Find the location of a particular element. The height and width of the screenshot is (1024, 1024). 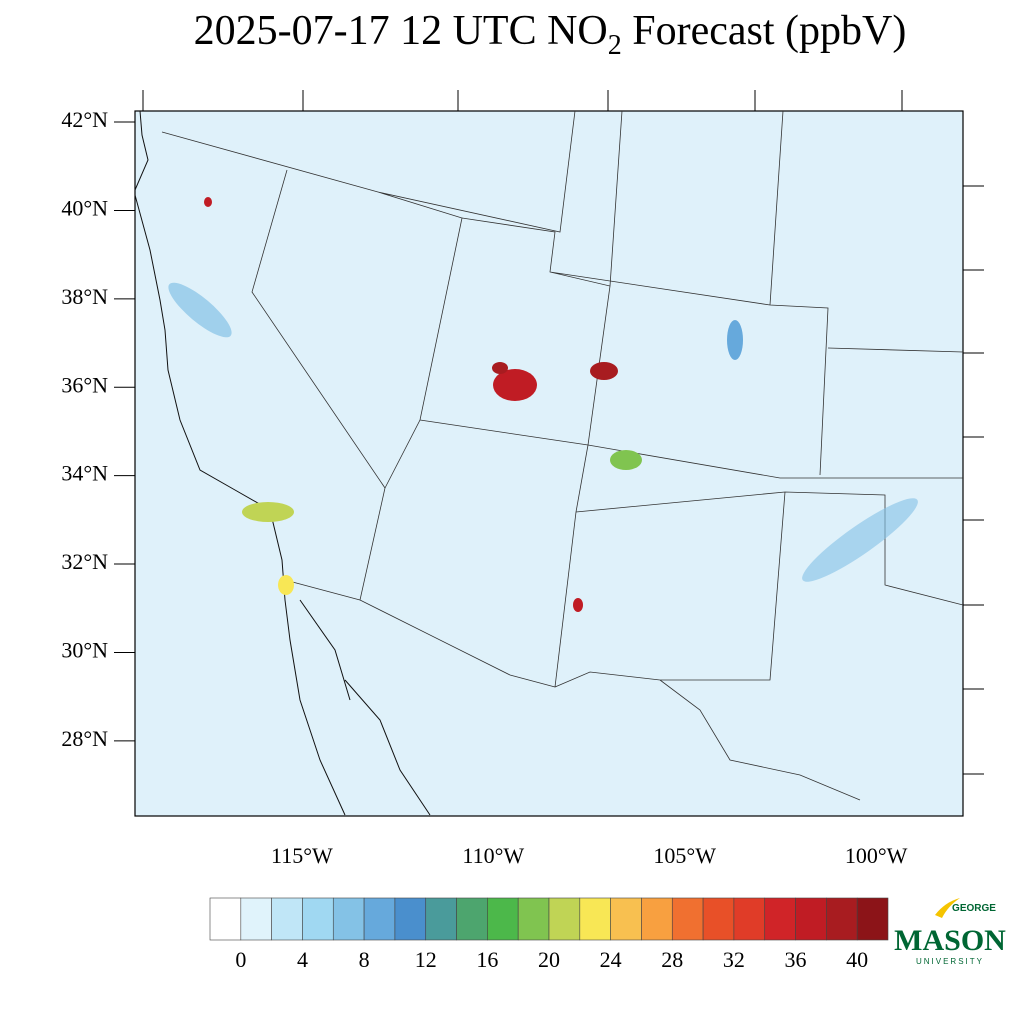

y-tick-label: 40°N is located at coordinates (84, 207).